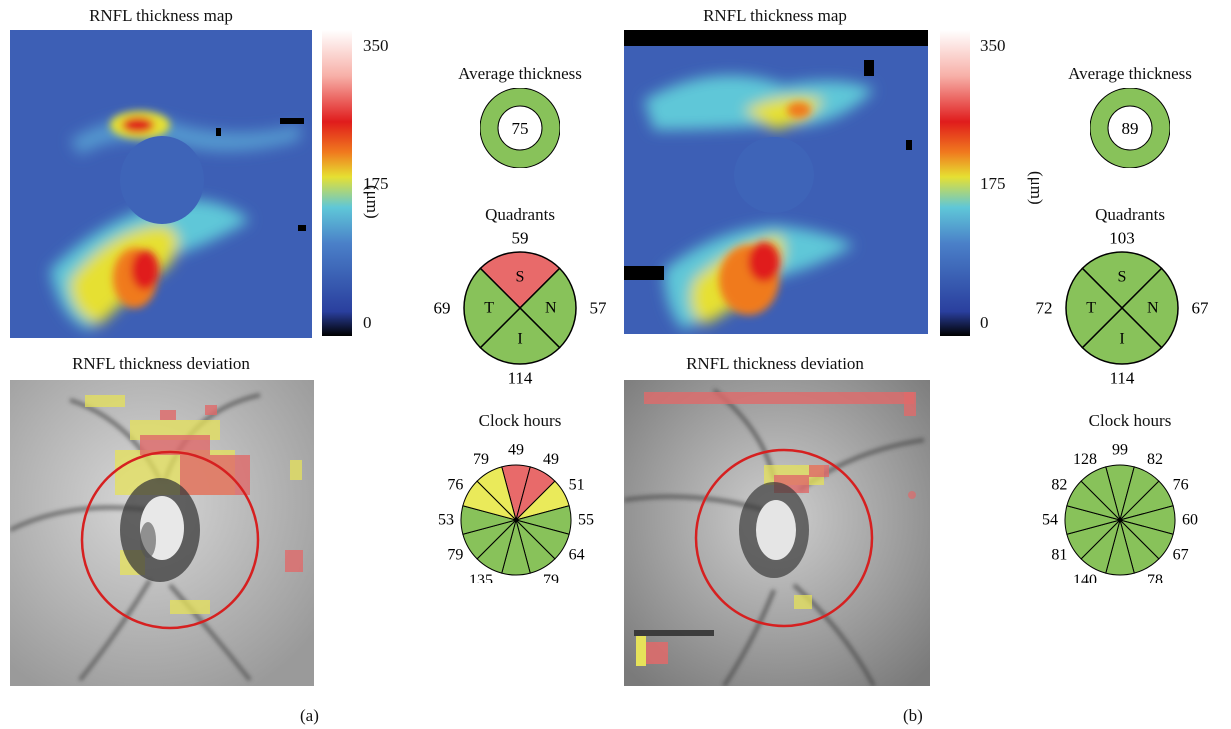 The image size is (1231, 729). Describe the element at coordinates (1085, 459) in the screenshot. I see `clock-hour-11-value: 128` at that location.